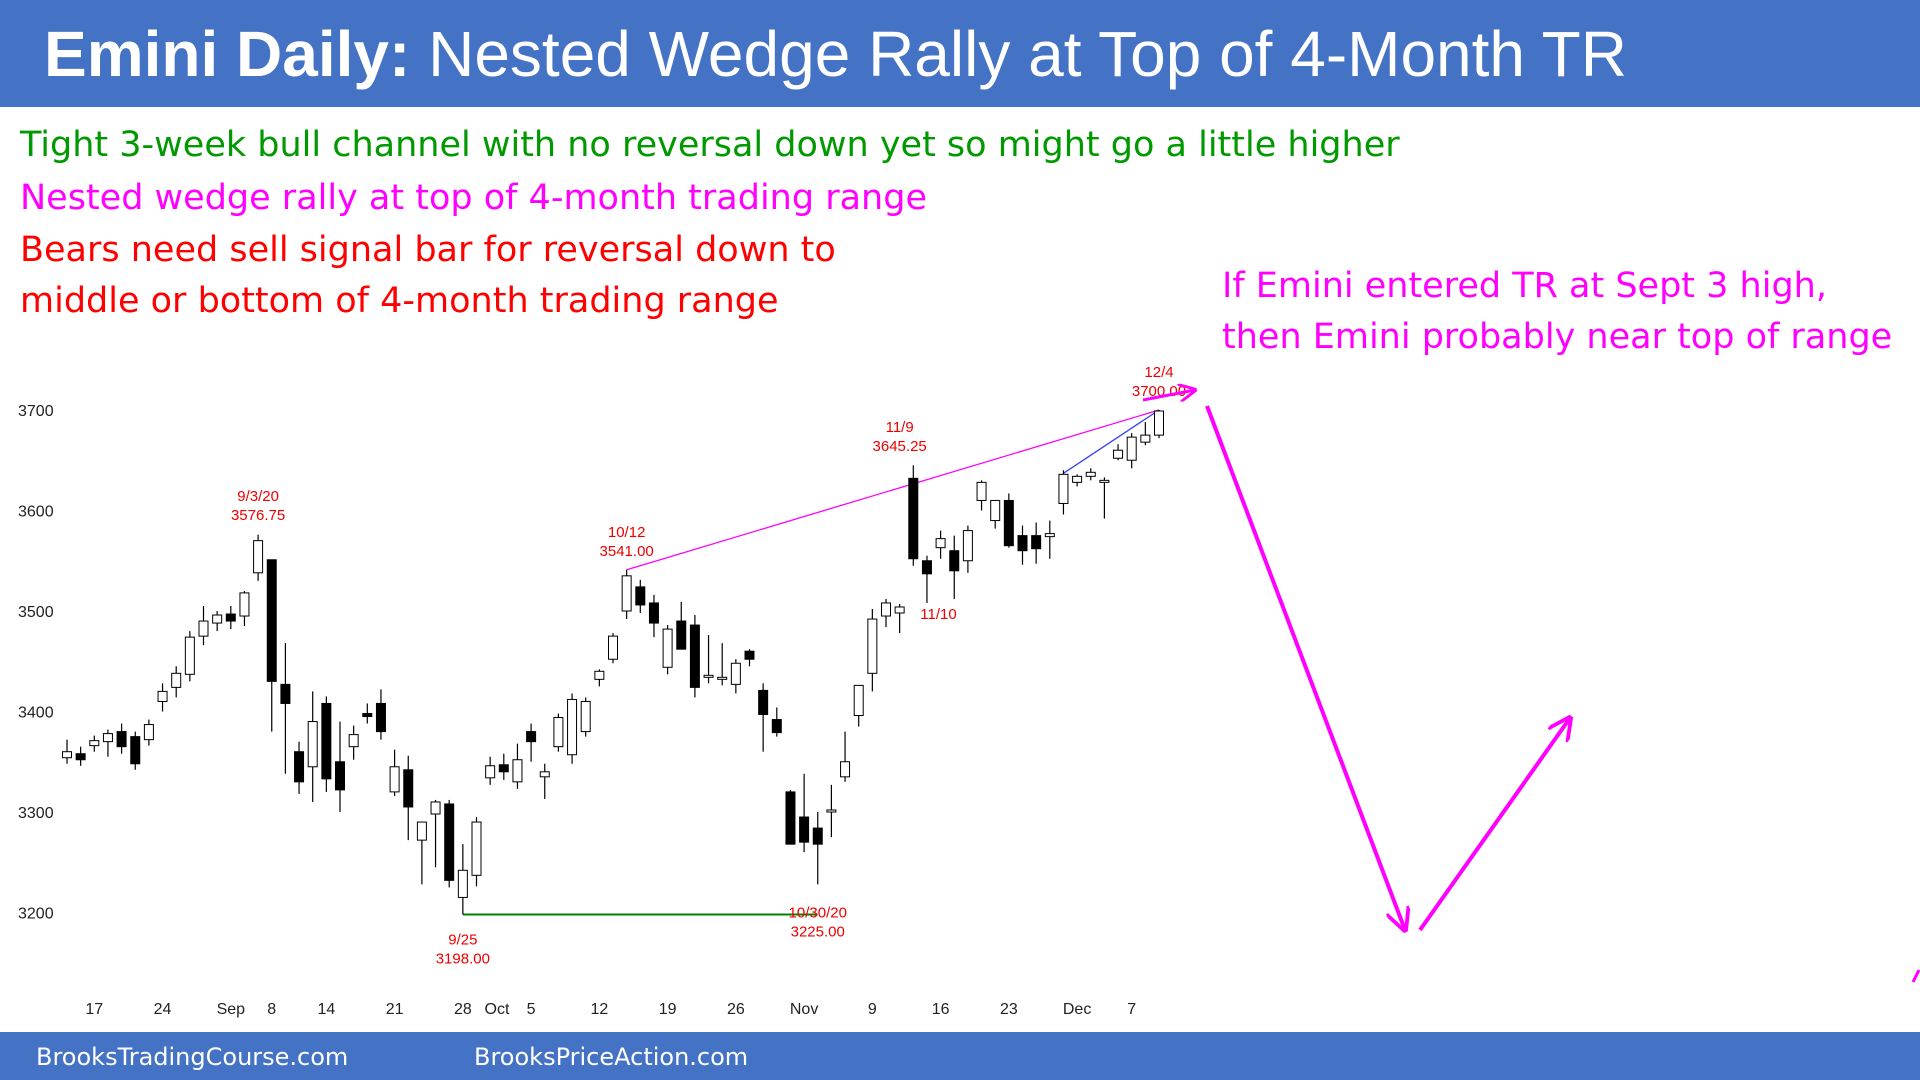 The width and height of the screenshot is (1920, 1080). What do you see at coordinates (36, 663) in the screenshot?
I see `y-axis: 3200 3300 3400 3500 3600 3700` at bounding box center [36, 663].